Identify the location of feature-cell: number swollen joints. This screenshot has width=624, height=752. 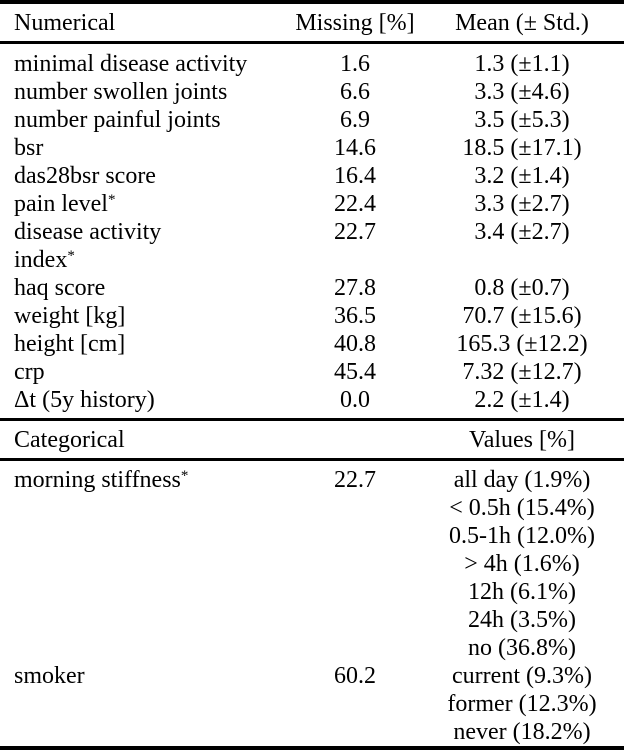
(121, 92).